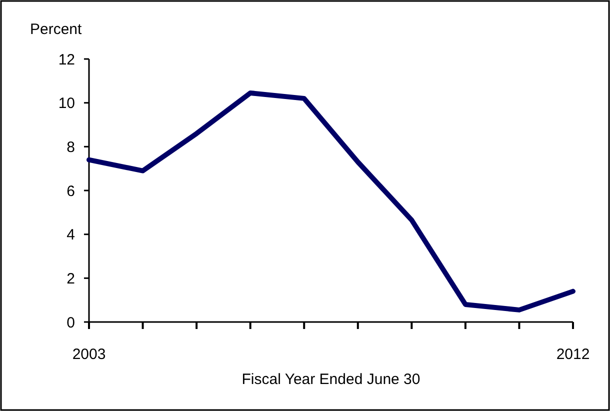 This screenshot has height=411, width=610. Describe the element at coordinates (89, 354) in the screenshot. I see `x-tick-label: 2003` at that location.